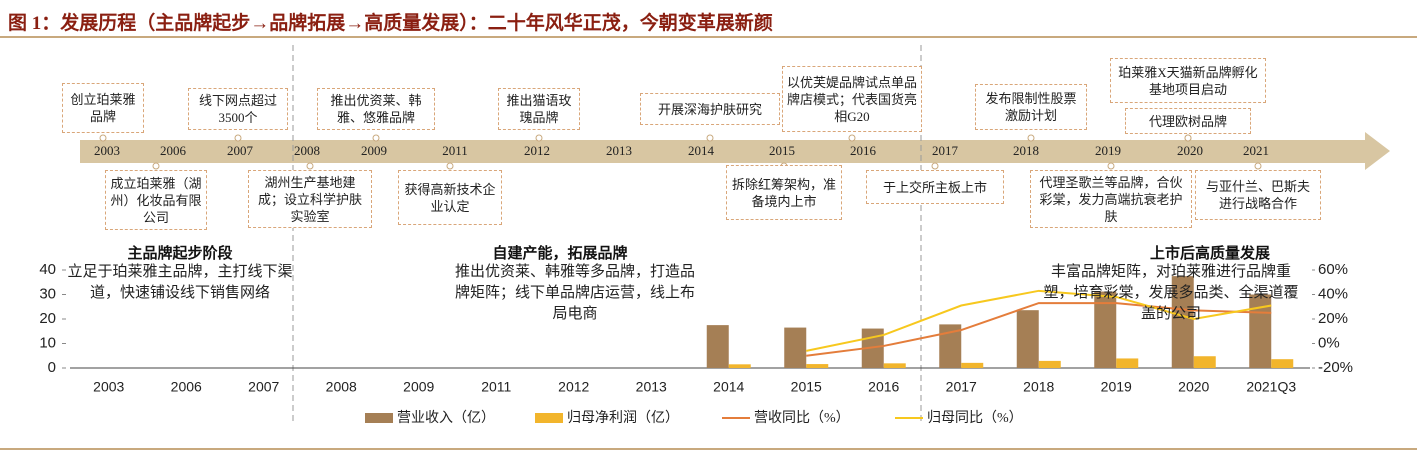 The image size is (1417, 453). What do you see at coordinates (376, 109) in the screenshot?
I see `event-box: 推出优资莱、韩雅、悠雅品牌` at bounding box center [376, 109].